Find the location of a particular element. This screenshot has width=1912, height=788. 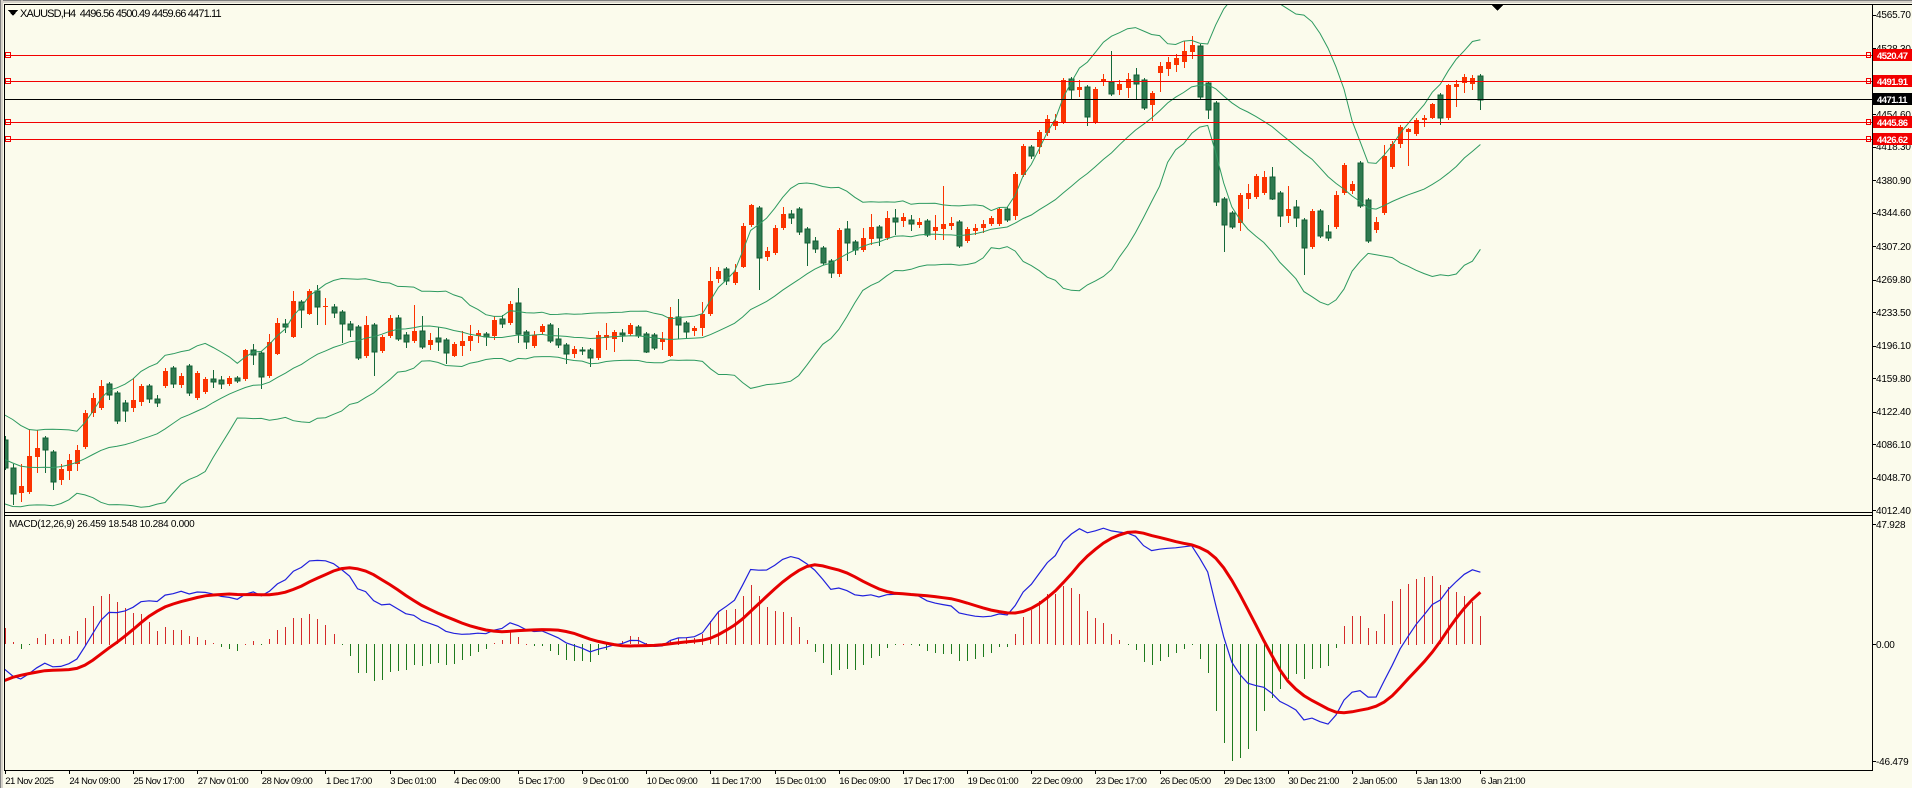

svg-text: 30 Dec 21:00 is located at coordinates (1313, 781).